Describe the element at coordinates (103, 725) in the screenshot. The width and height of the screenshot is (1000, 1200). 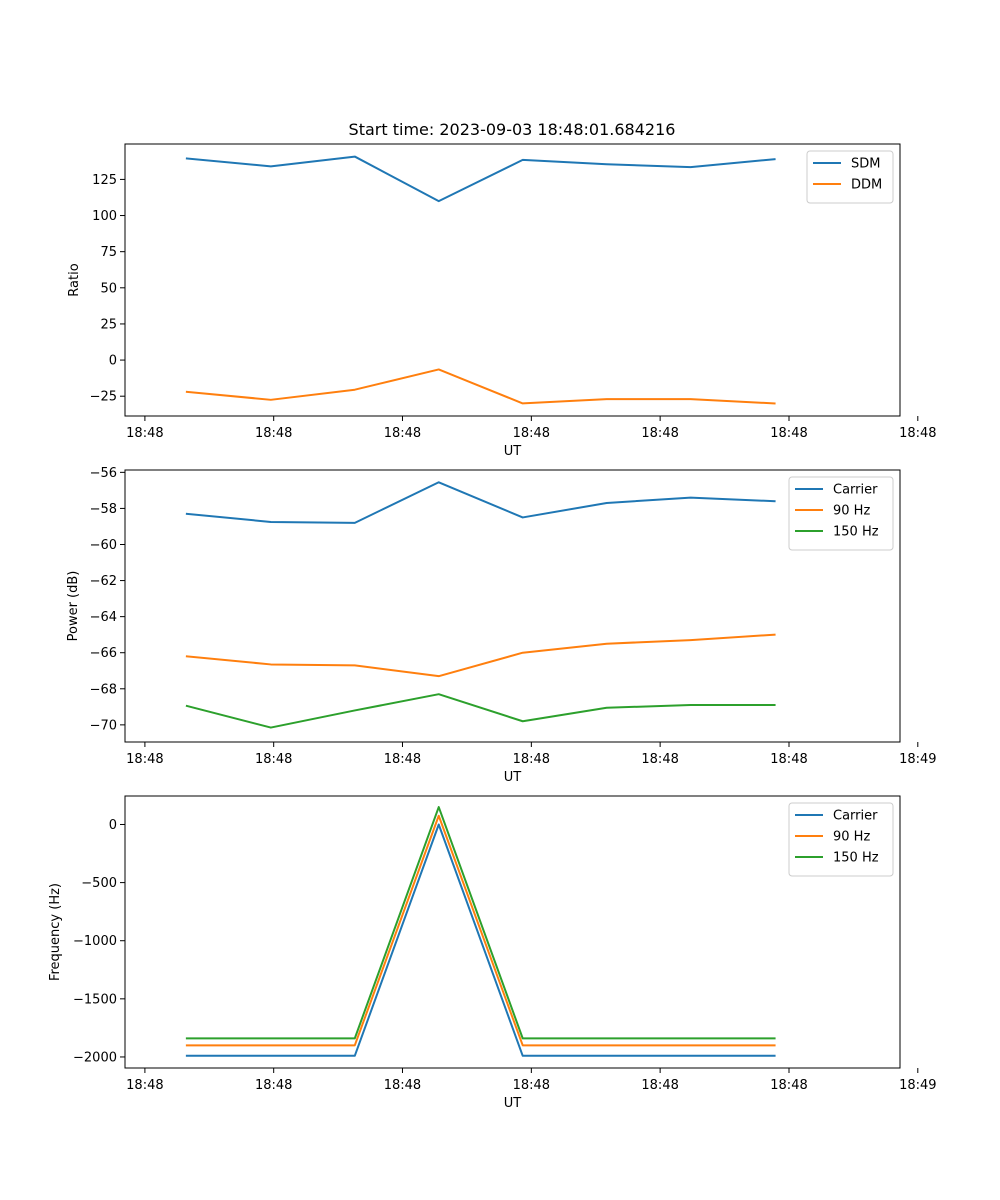
I see `y-tick-label: −70` at that location.